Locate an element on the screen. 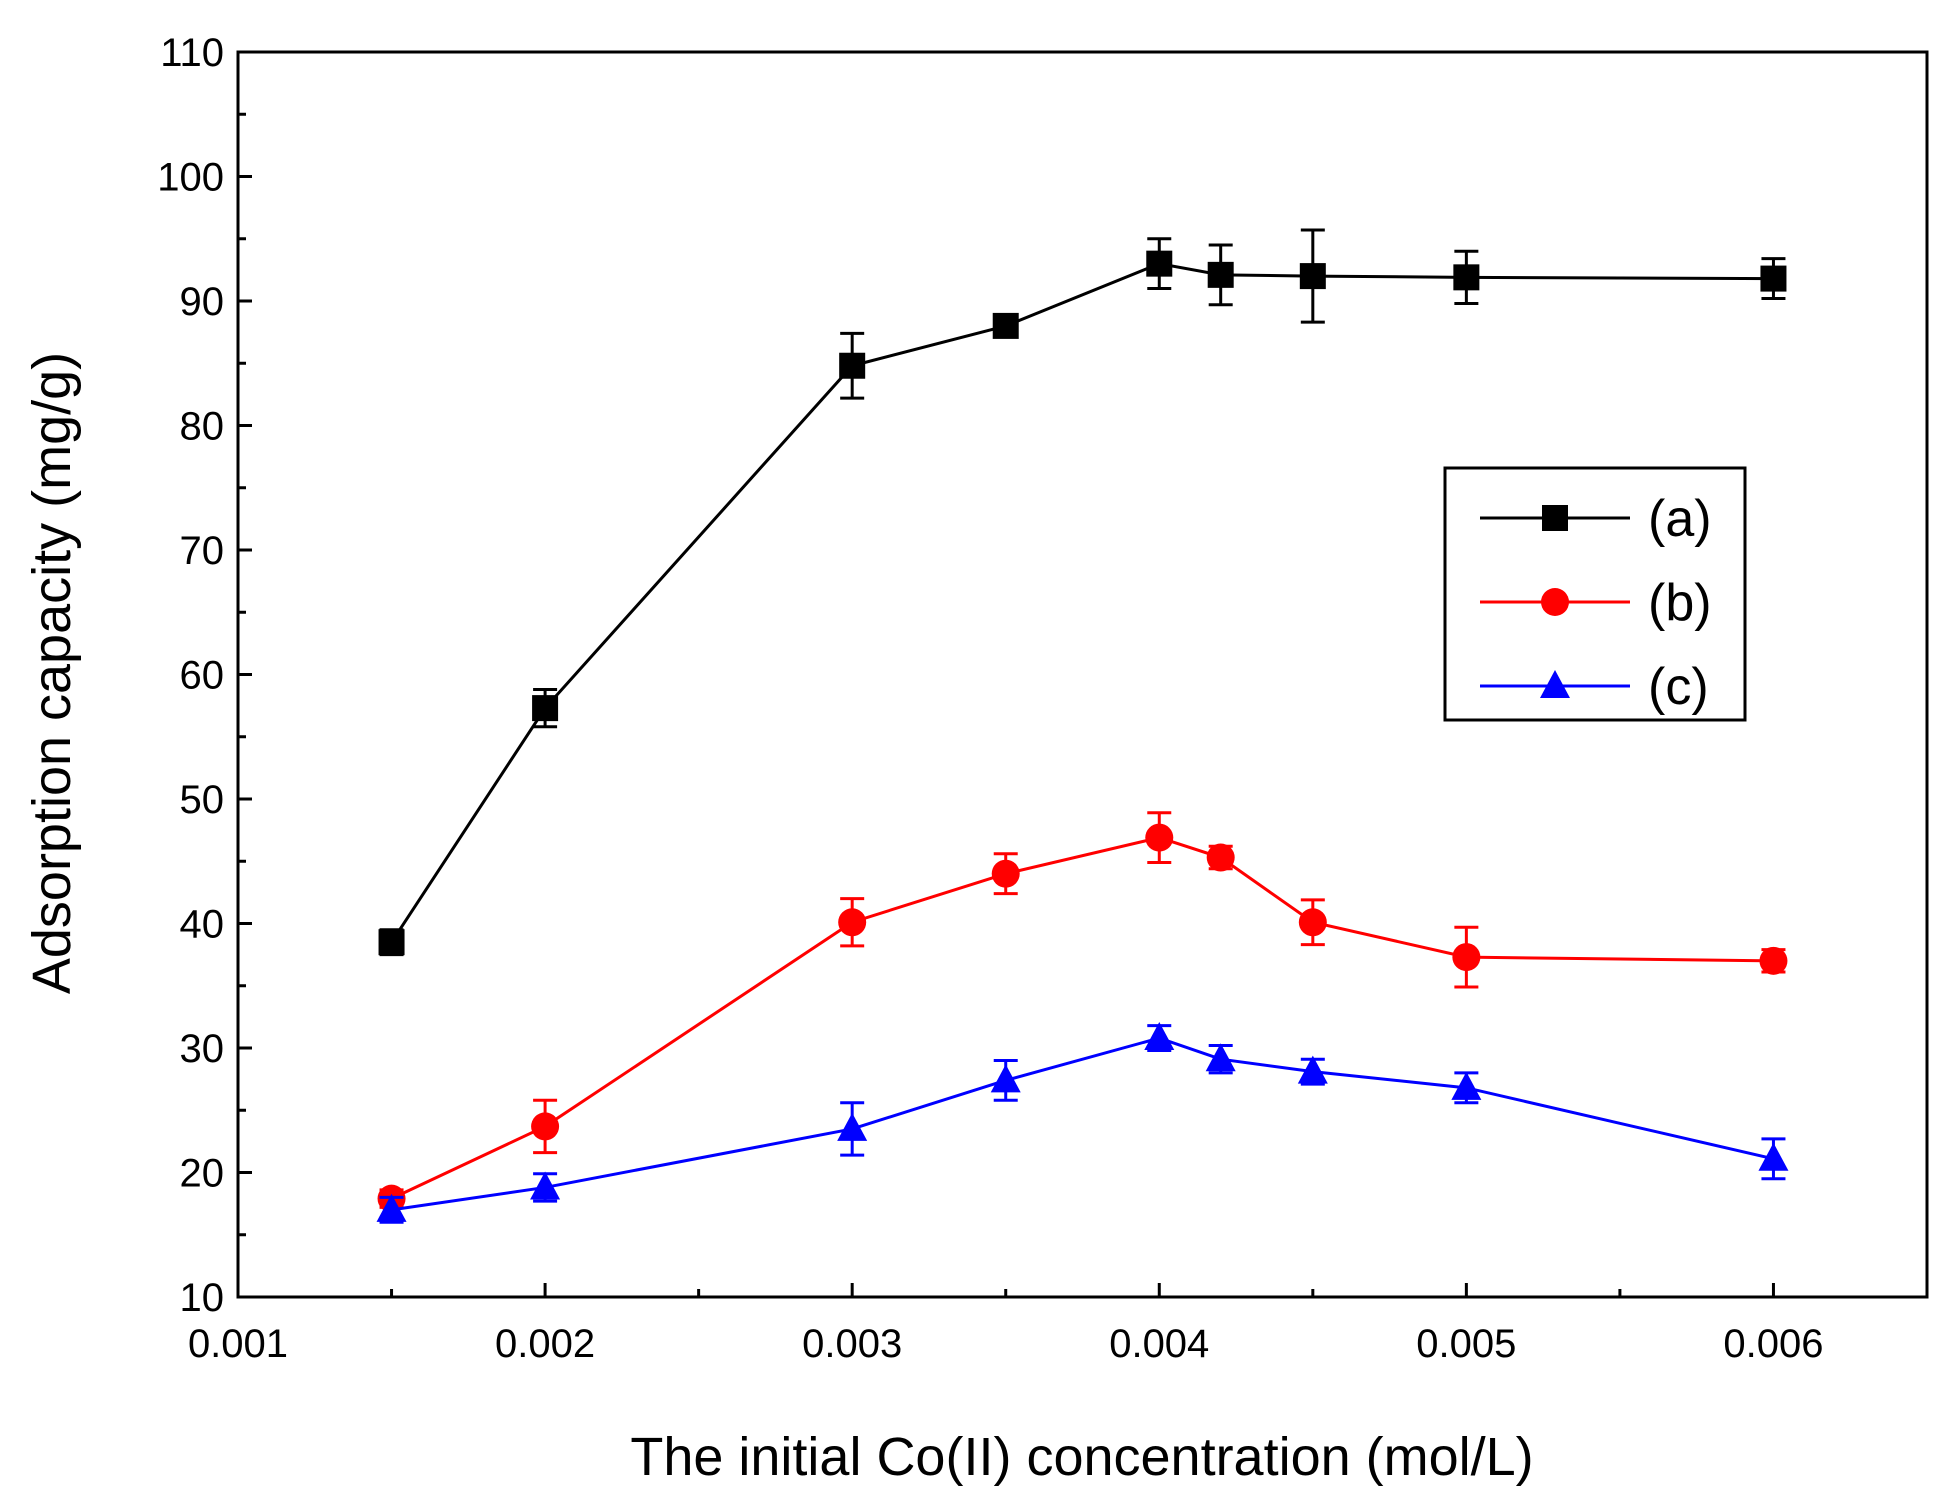 This screenshot has width=1951, height=1510. x-tick-label: 0.004 is located at coordinates (1159, 1344).